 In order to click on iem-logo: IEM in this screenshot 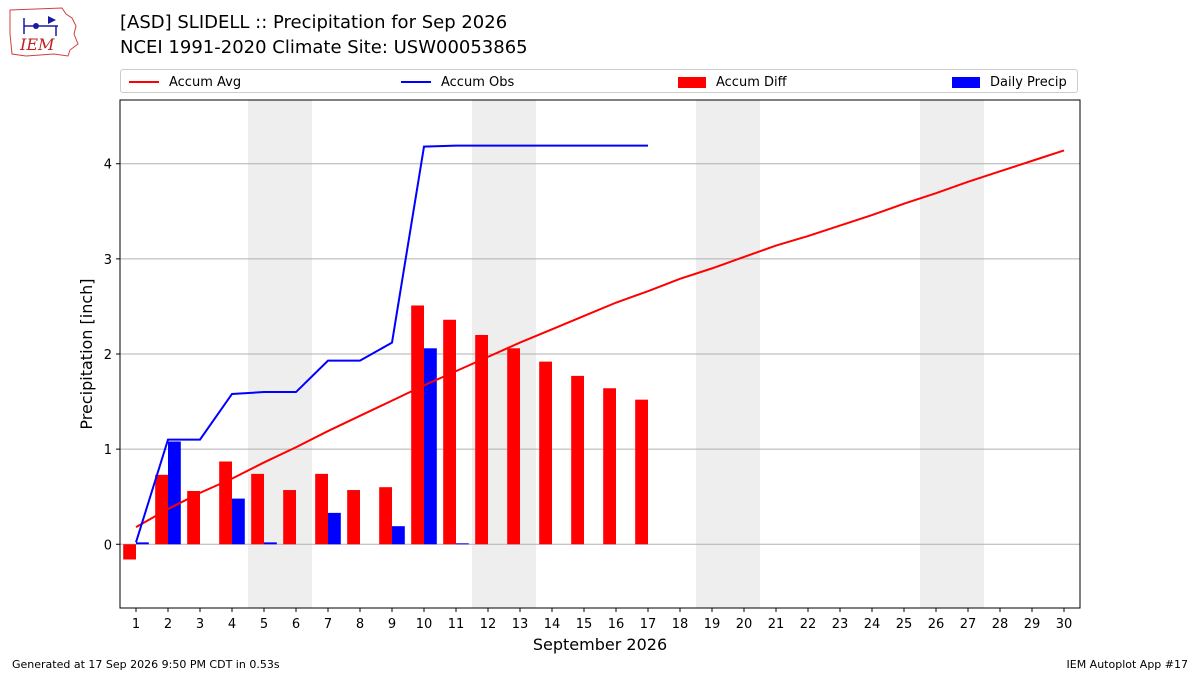, I will do `click(44, 32)`.